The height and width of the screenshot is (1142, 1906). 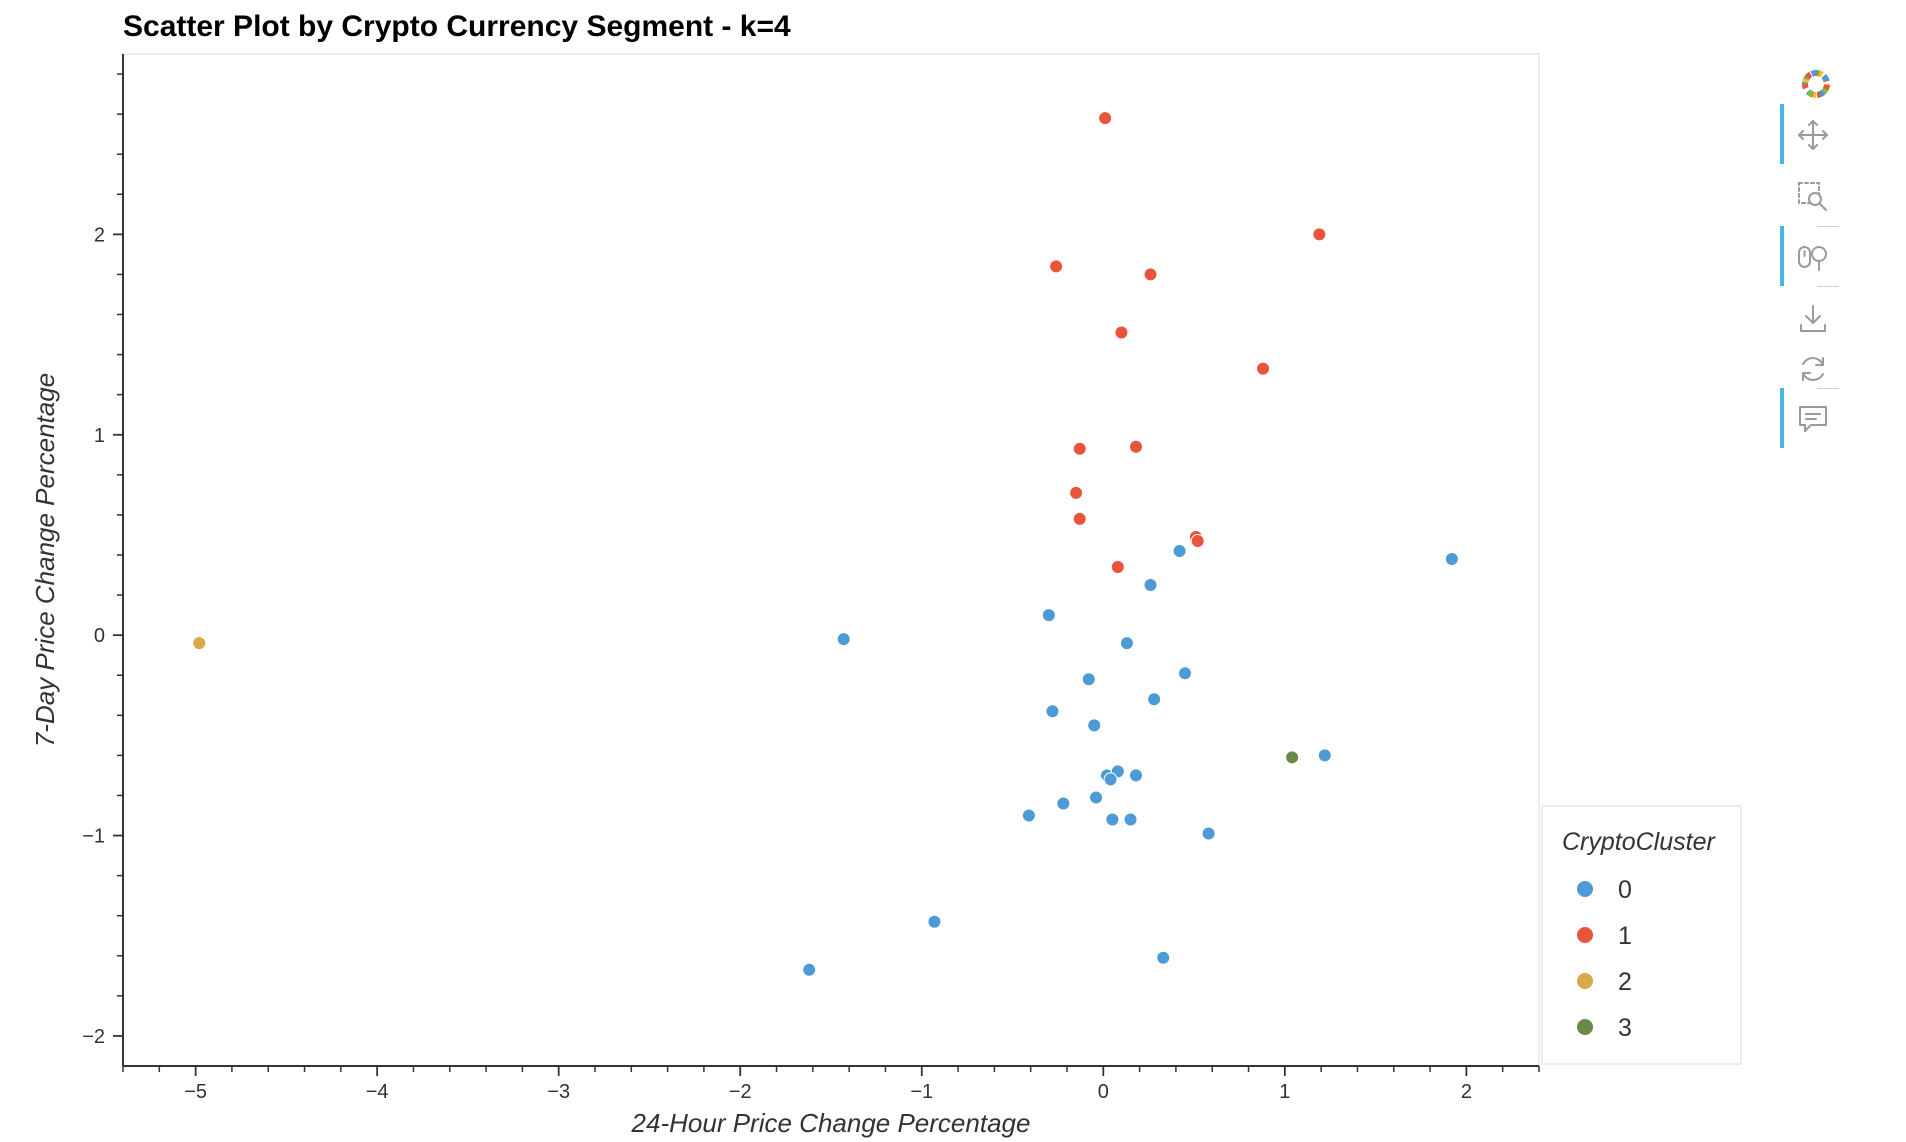 I want to click on x-axis-label: 24-Hour Price Change Percentage, so click(x=831, y=1123).